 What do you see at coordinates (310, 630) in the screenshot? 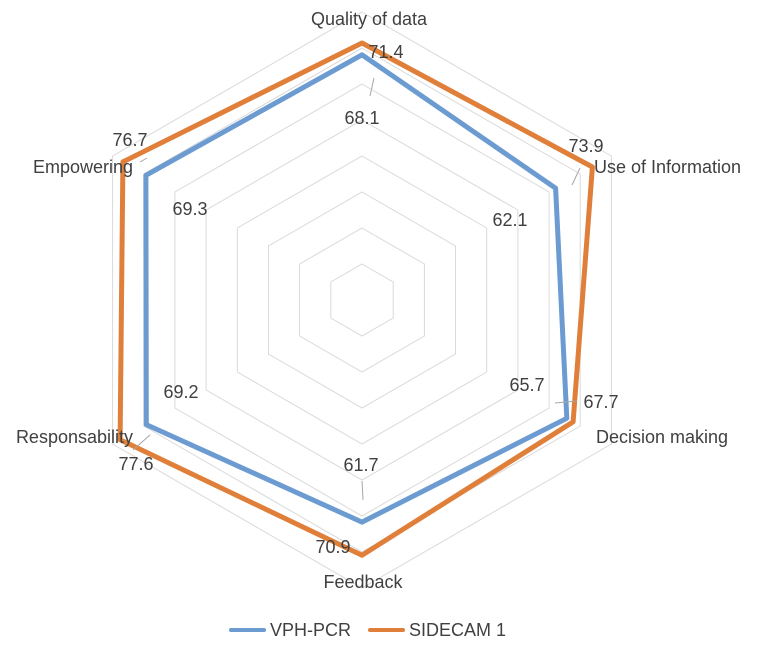
I see `legend-label-vph-pcr: VPH-PCR` at bounding box center [310, 630].